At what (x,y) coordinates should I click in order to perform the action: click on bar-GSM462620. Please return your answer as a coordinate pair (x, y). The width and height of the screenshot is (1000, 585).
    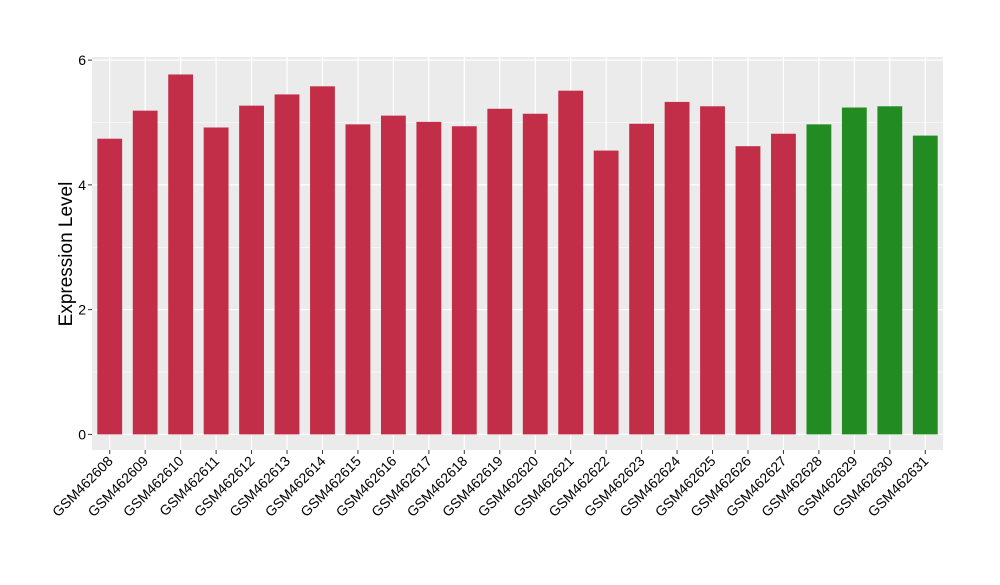
    Looking at the image, I should click on (535, 274).